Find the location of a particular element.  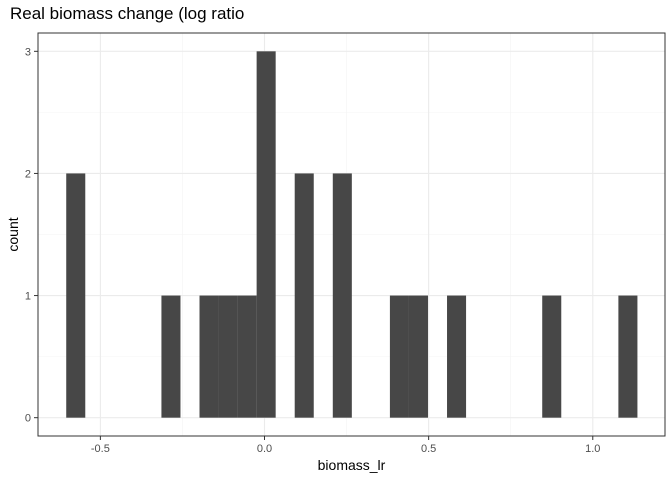

y-tick-label: 2 is located at coordinates (28, 174).